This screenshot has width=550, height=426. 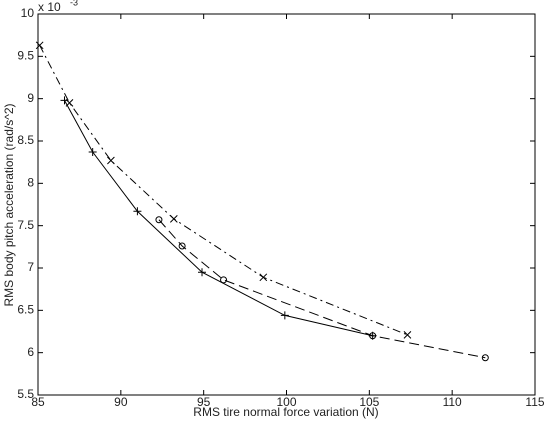 What do you see at coordinates (25, 225) in the screenshot?
I see `y-tick-label: 7.5` at bounding box center [25, 225].